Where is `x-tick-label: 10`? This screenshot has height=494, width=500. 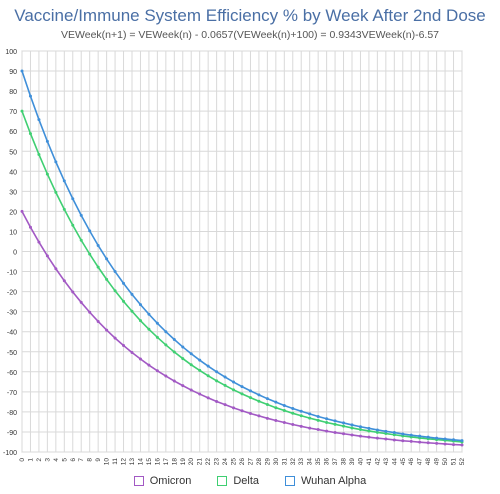
x-tick-label: 10 is located at coordinates (107, 462).